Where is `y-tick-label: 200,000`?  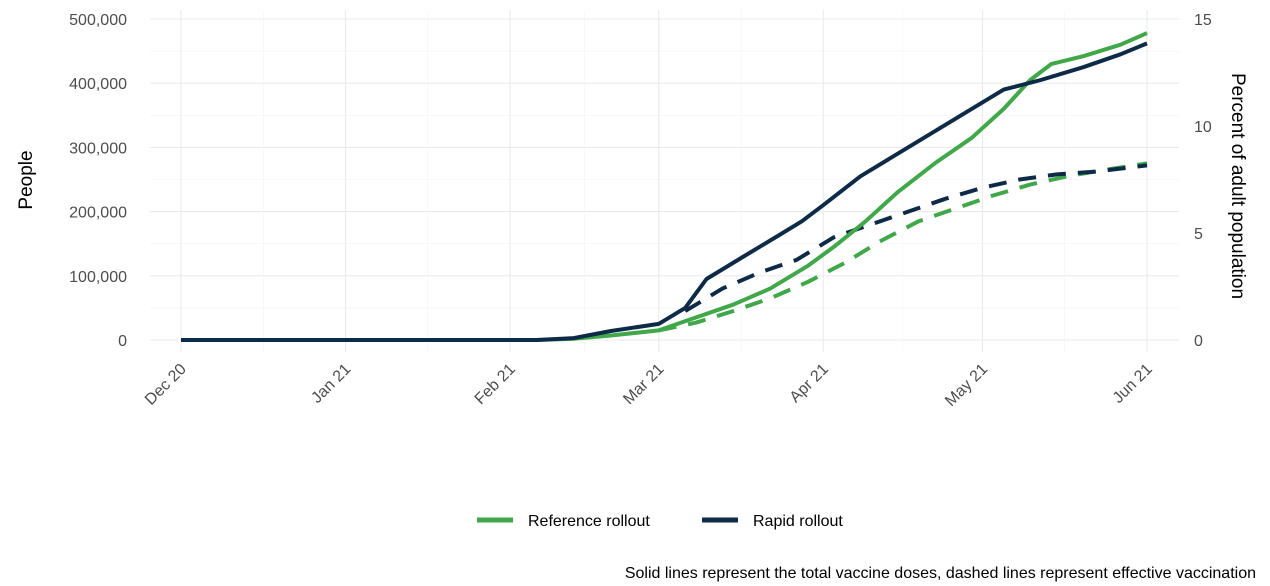
y-tick-label: 200,000 is located at coordinates (98, 213).